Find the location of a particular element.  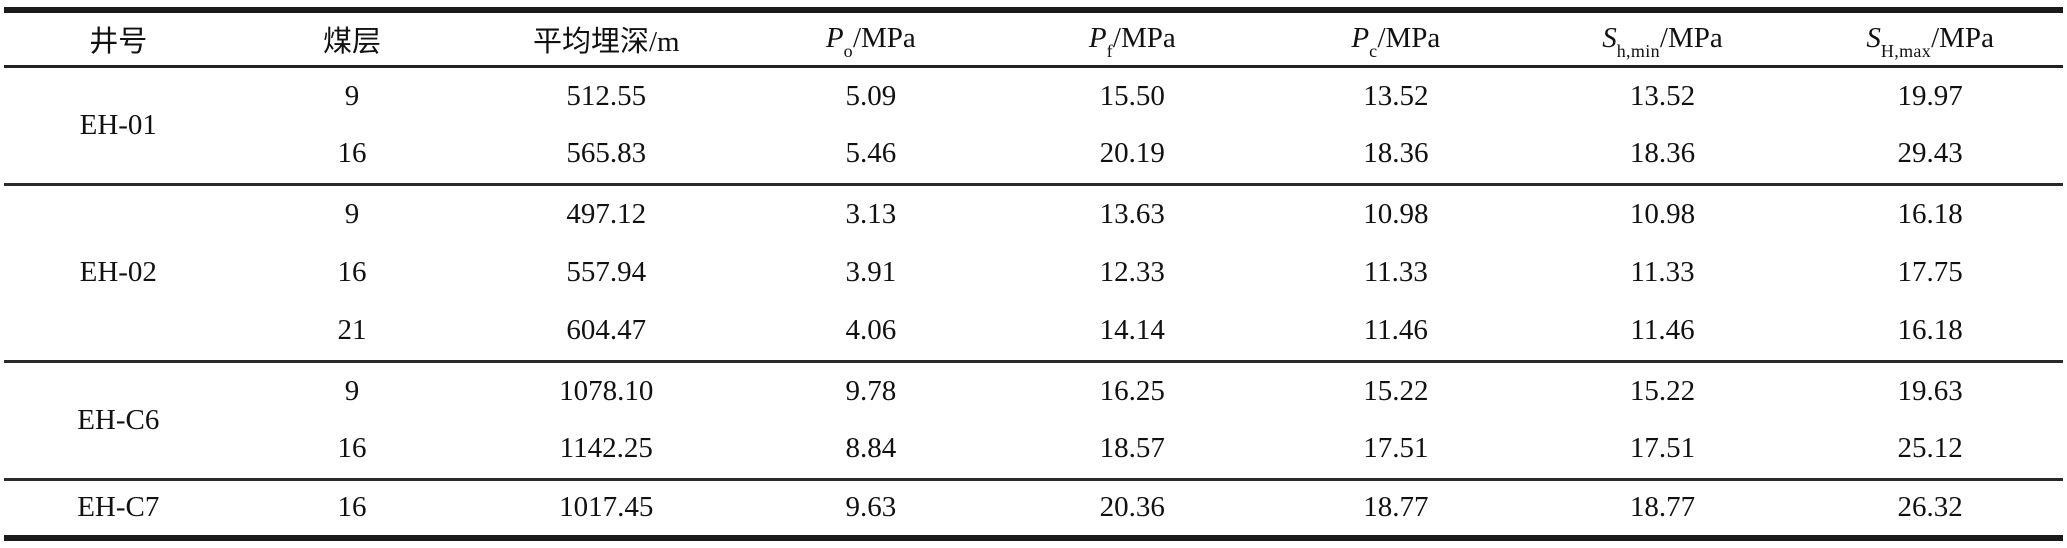

header-subscript: H,max is located at coordinates (1906, 51).